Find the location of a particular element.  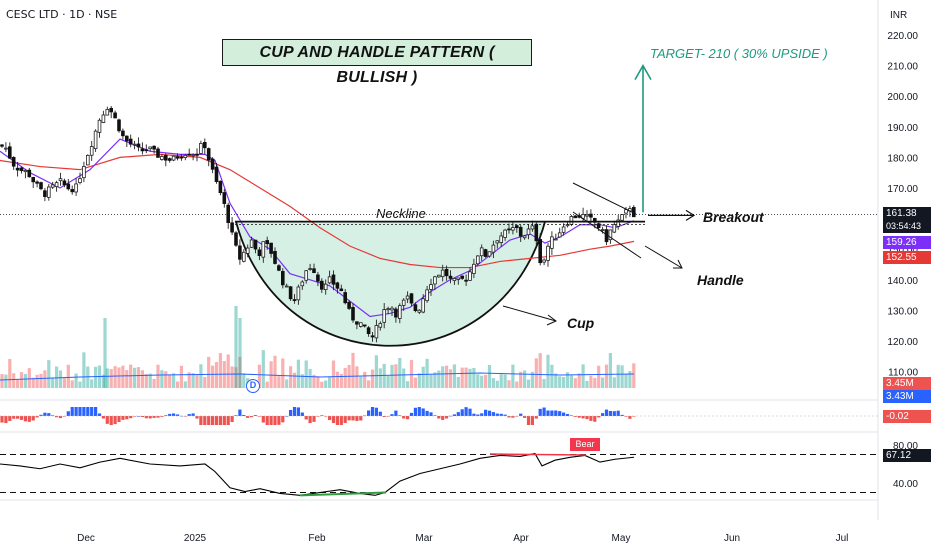

target-arrow-head is located at coordinates (643, 71).